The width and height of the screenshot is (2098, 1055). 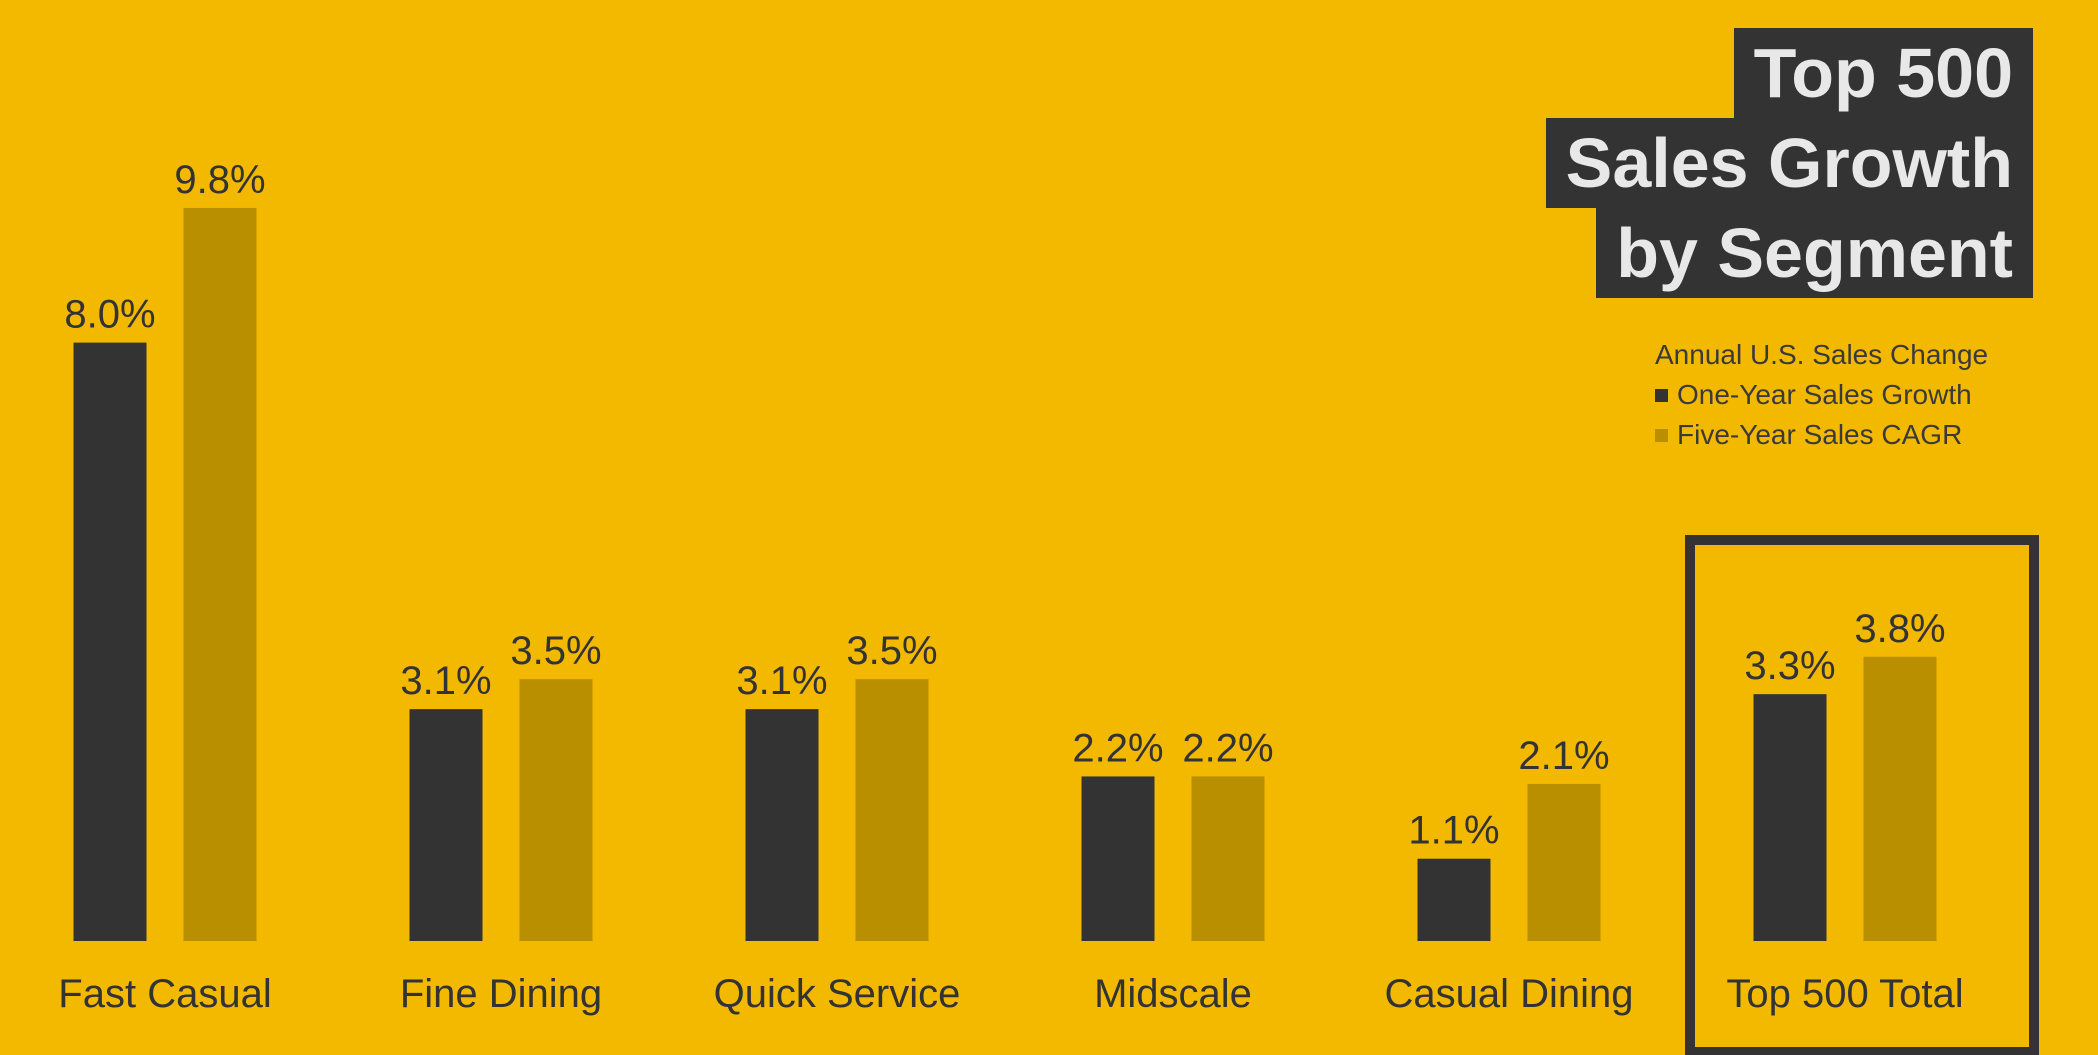 What do you see at coordinates (837, 994) in the screenshot?
I see `category-label-quick-service: Quick Service` at bounding box center [837, 994].